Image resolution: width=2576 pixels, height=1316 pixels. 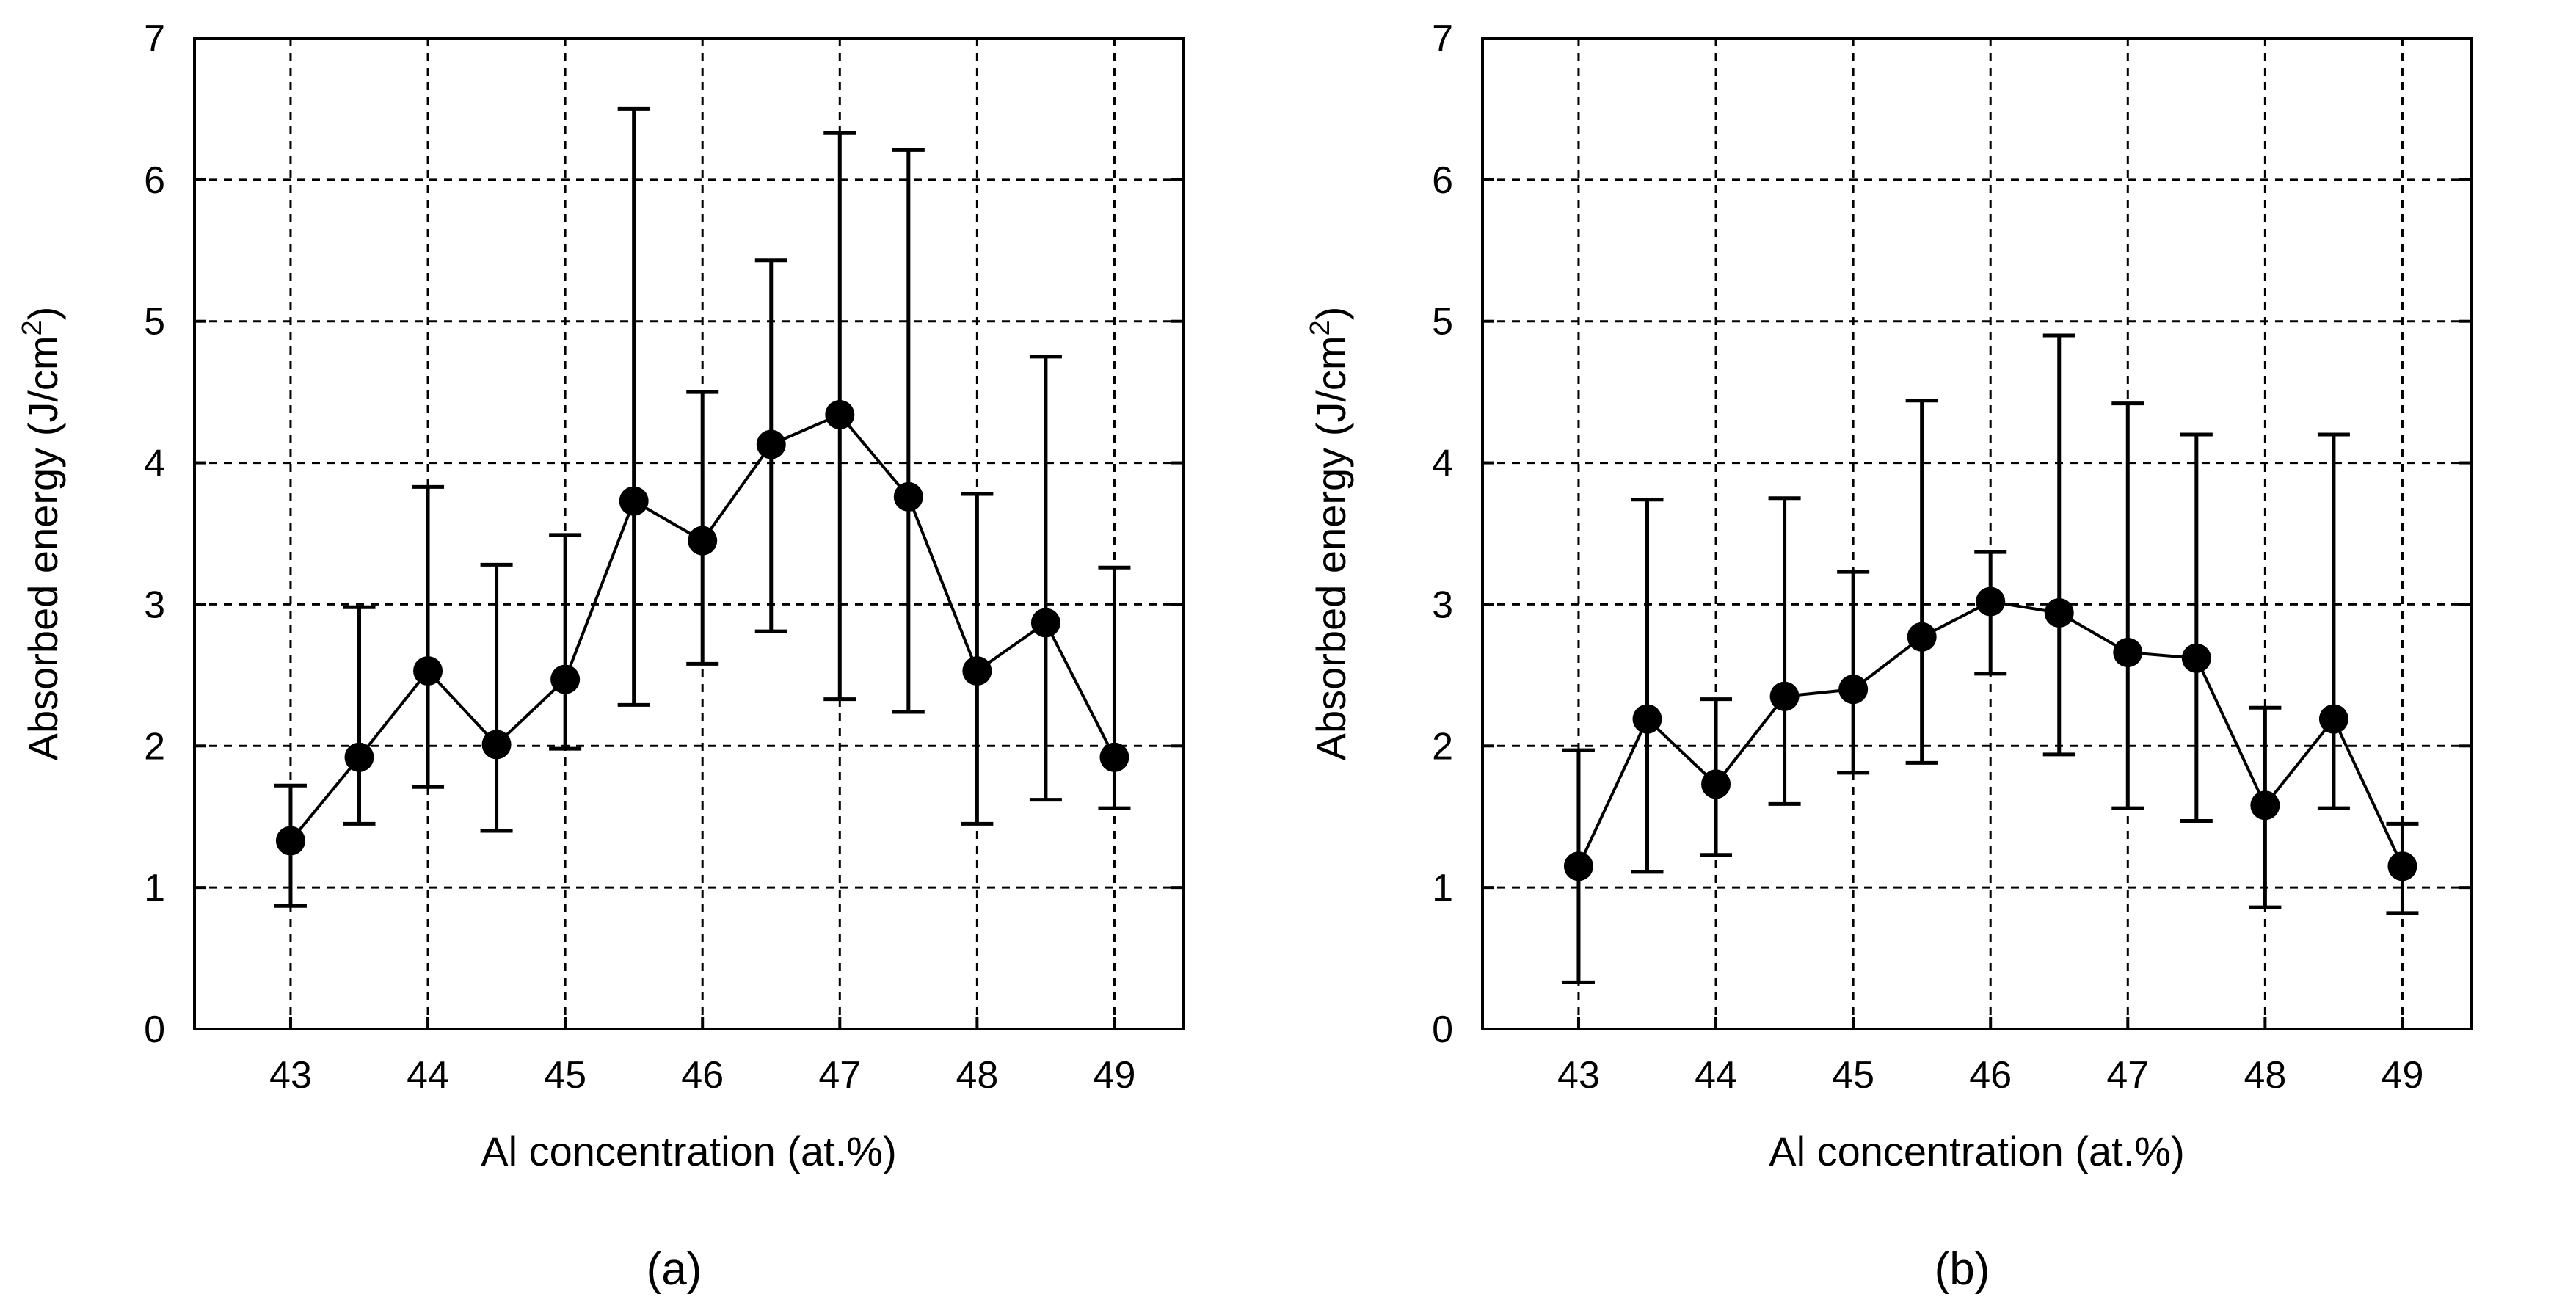 I want to click on panel-label-a: (a), so click(x=674, y=1269).